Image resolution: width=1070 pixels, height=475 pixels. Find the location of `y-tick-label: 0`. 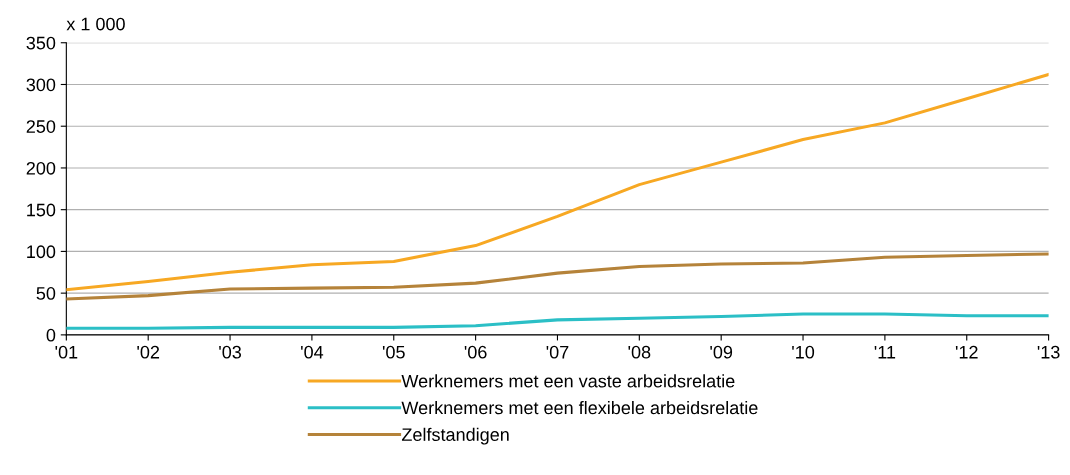

y-tick-label: 0 is located at coordinates (51, 335).